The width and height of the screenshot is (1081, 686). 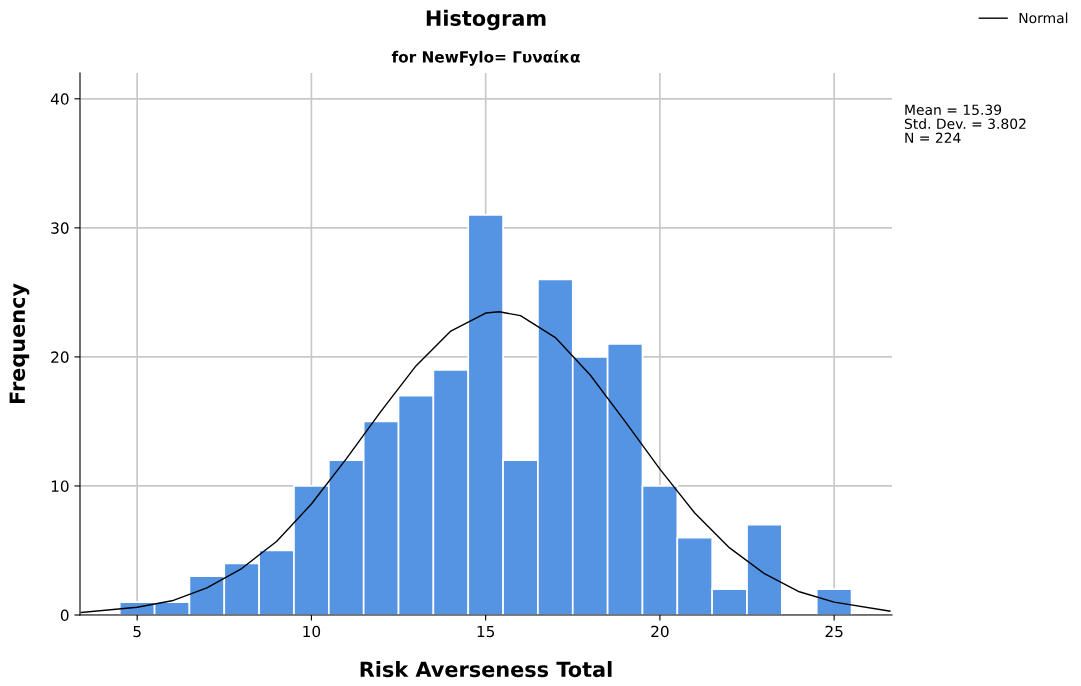 What do you see at coordinates (64, 615) in the screenshot?
I see `y-tick-label: 0` at bounding box center [64, 615].